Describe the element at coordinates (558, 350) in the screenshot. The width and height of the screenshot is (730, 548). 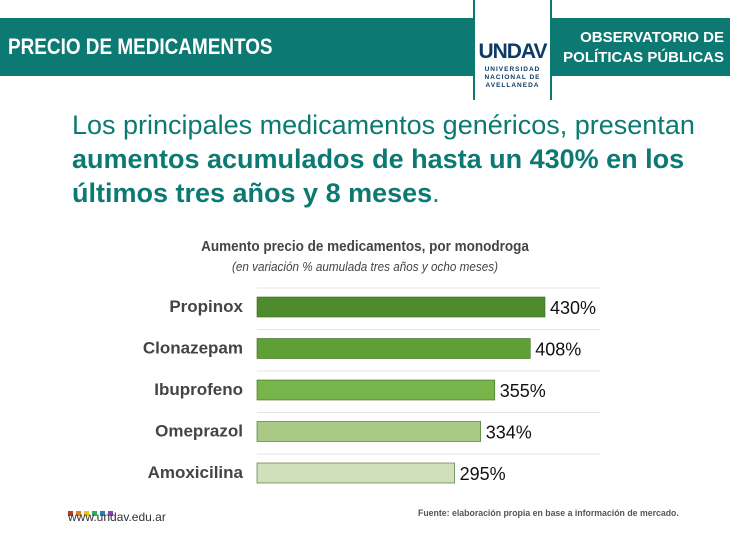
I see `value-label: 408%` at that location.